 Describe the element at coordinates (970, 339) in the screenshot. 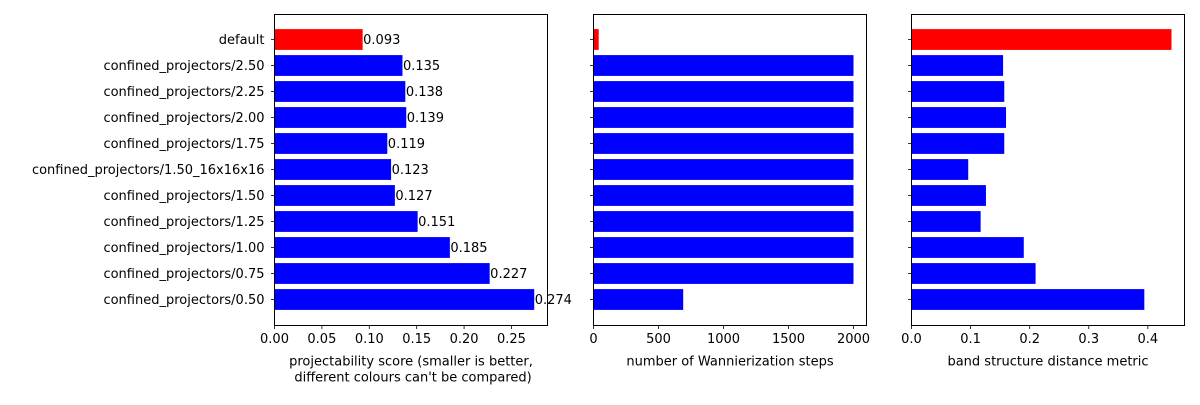

I see `x-tick-label: 0.1` at that location.